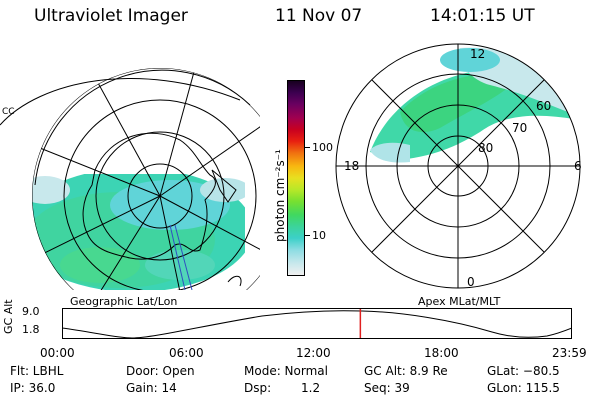  What do you see at coordinates (258, 388) in the screenshot?
I see `dsp-label: Dsp:` at bounding box center [258, 388].